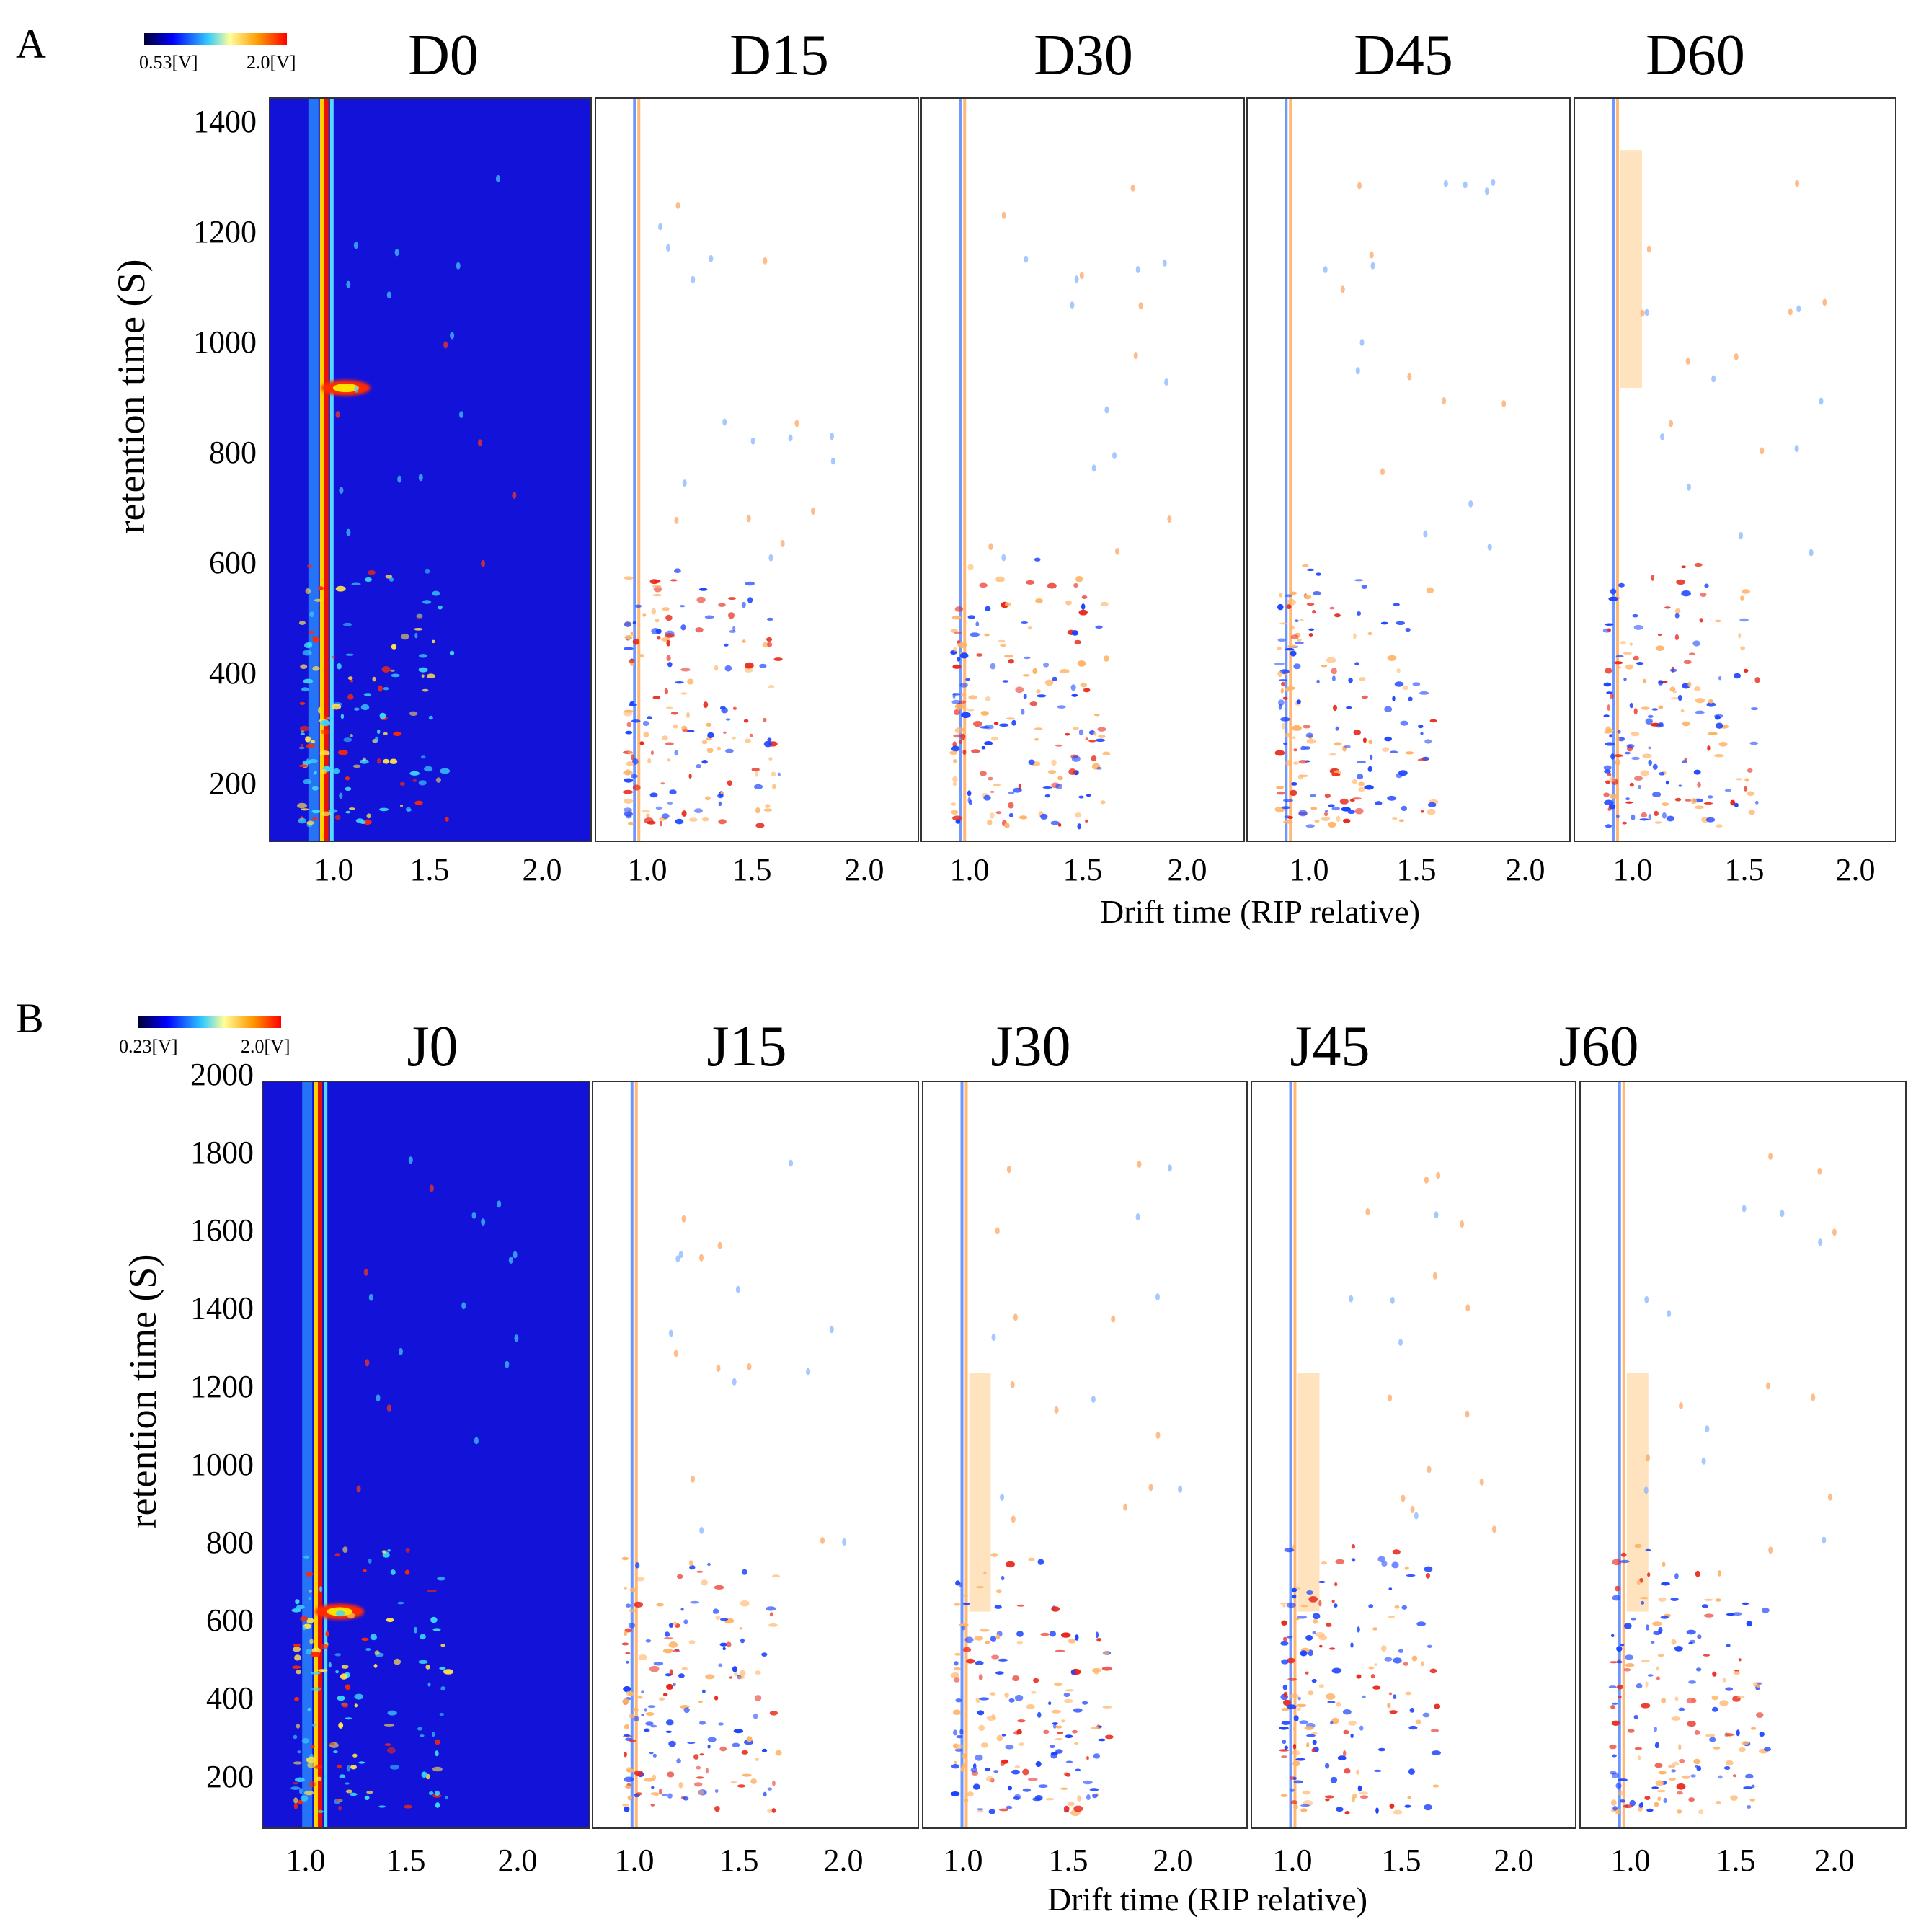  I want to click on panel-a-letter: A, so click(31, 43).